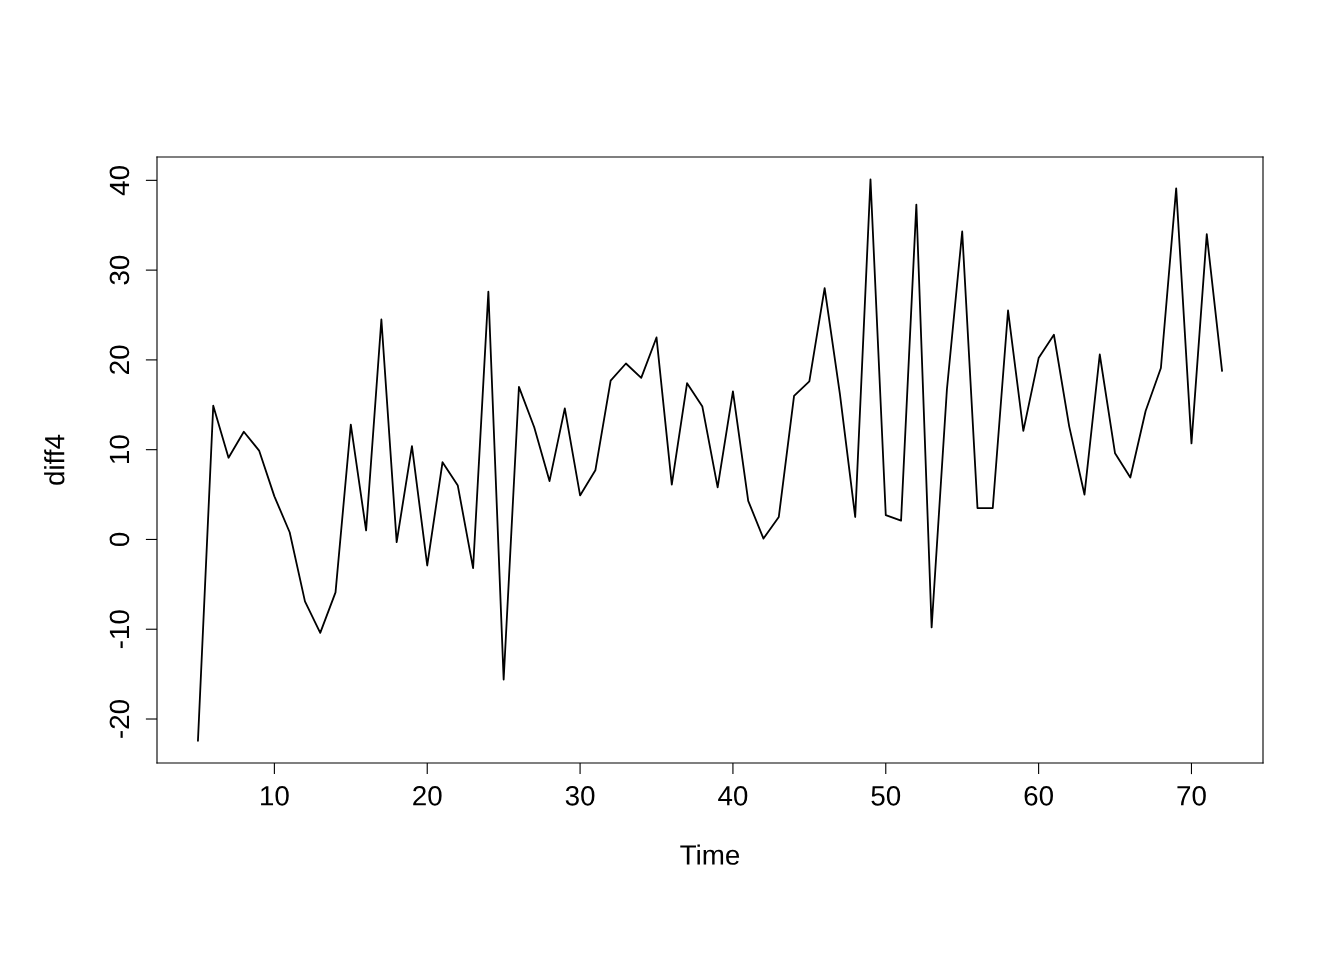  I want to click on x-tick-label: 50, so click(886, 795).